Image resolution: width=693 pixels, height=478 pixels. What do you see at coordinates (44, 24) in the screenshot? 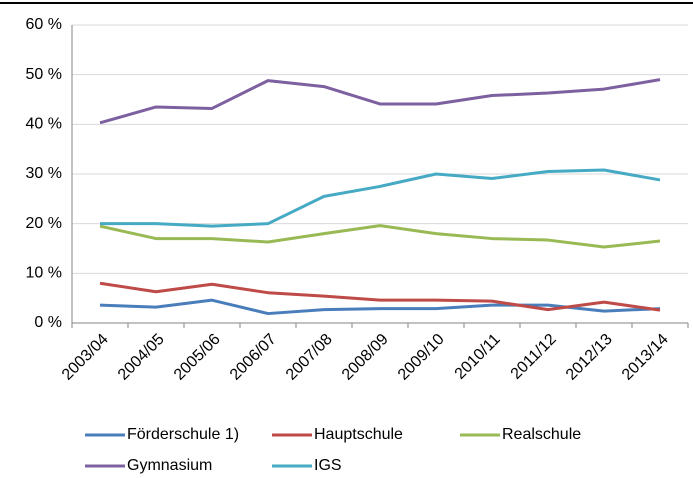
I see `y-tick-label: 60 %` at bounding box center [44, 24].